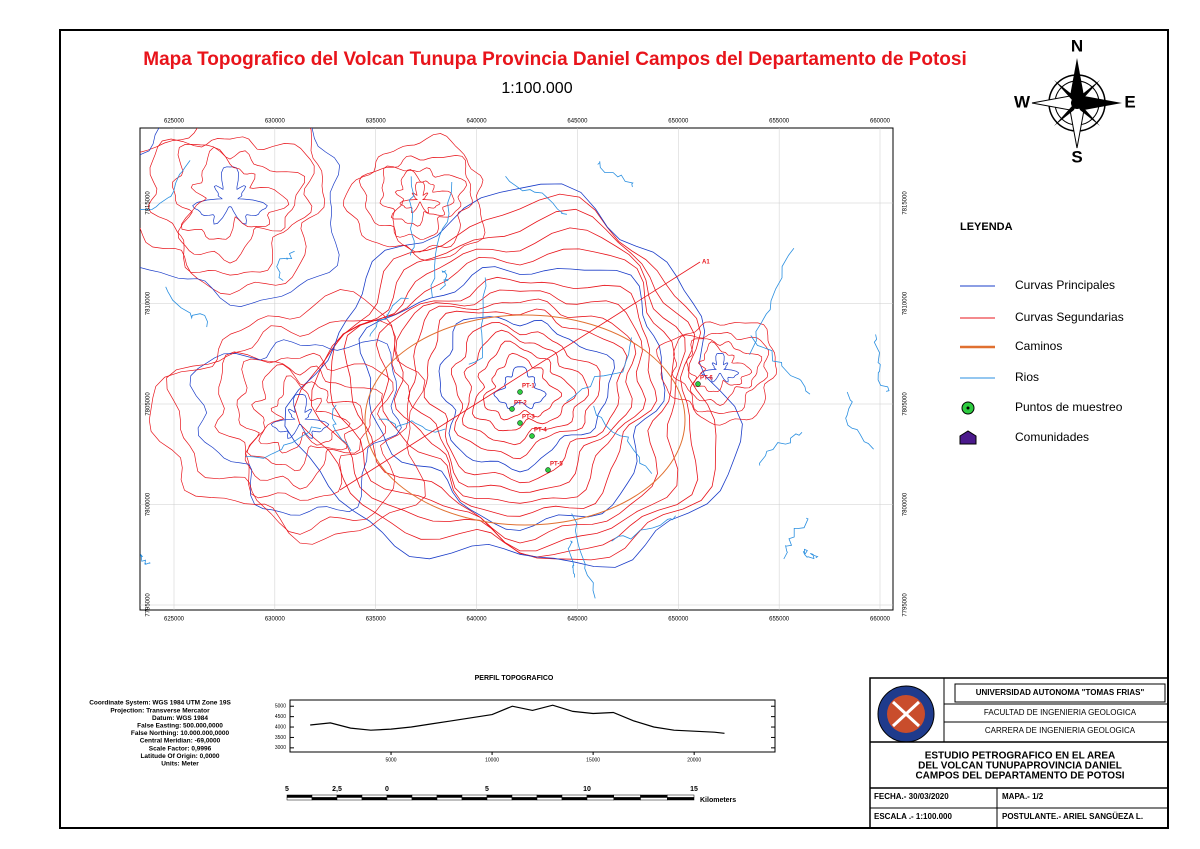 The image size is (1200, 849). What do you see at coordinates (540, 431) in the screenshot?
I see `point-label: PT-4` at bounding box center [540, 431].